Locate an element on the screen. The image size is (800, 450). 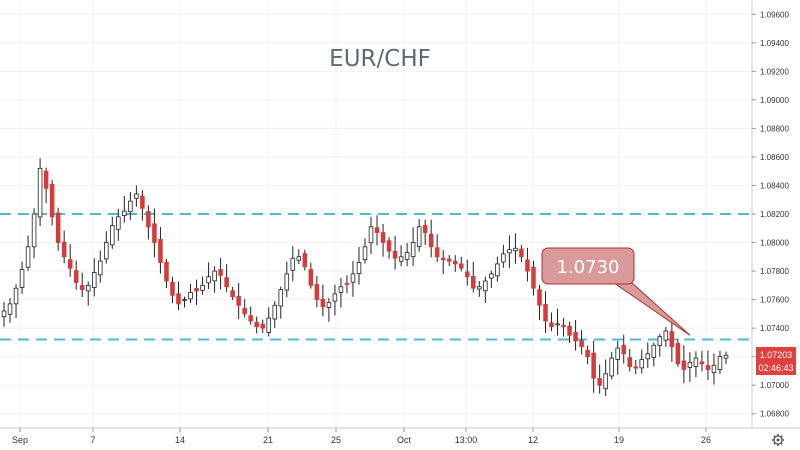
x-tick-label: Oct is located at coordinates (404, 440).